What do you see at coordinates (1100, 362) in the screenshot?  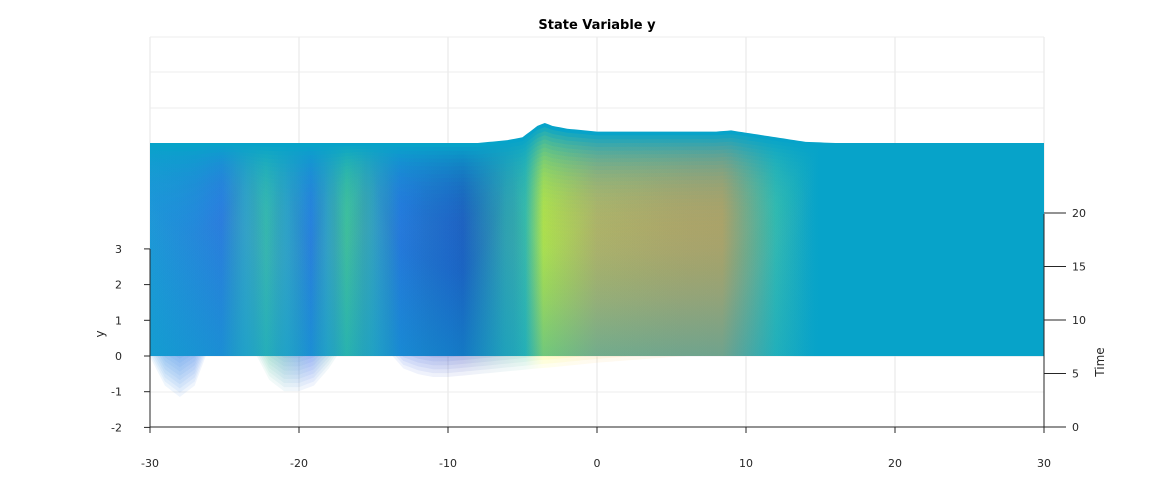 I see `time-axis-label: Time` at bounding box center [1100, 362].